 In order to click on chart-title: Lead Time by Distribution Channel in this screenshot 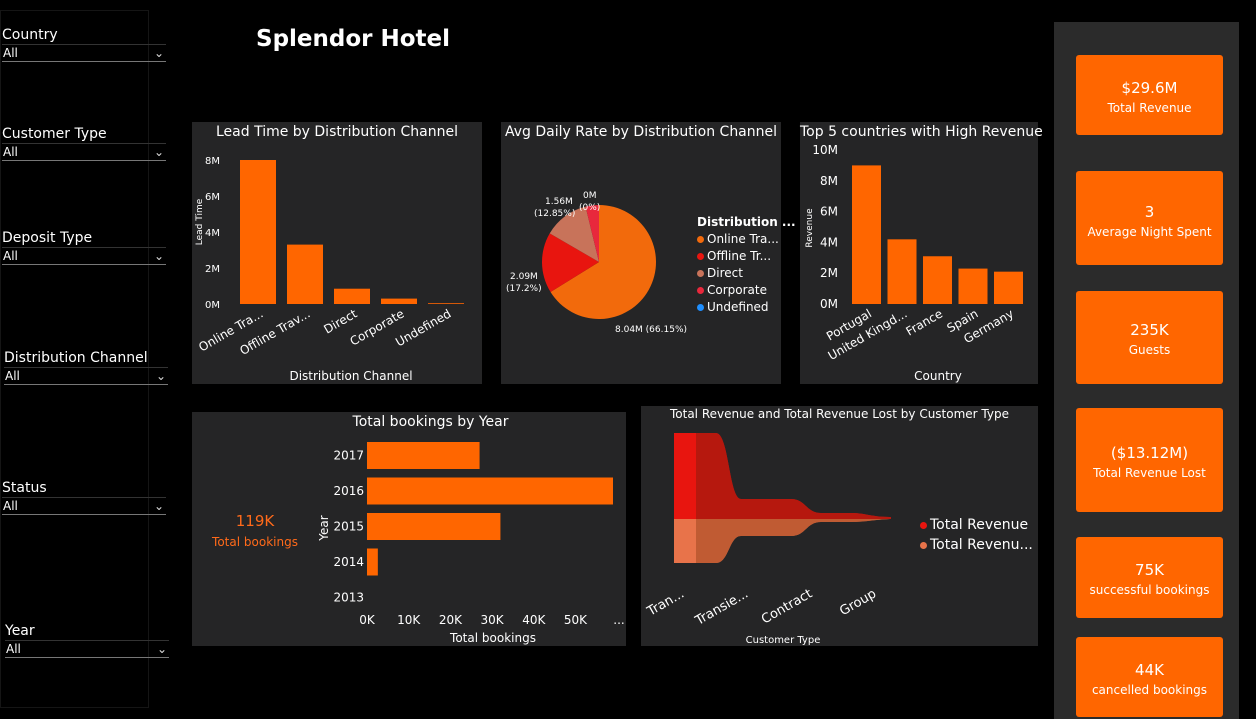, I will do `click(337, 132)`.